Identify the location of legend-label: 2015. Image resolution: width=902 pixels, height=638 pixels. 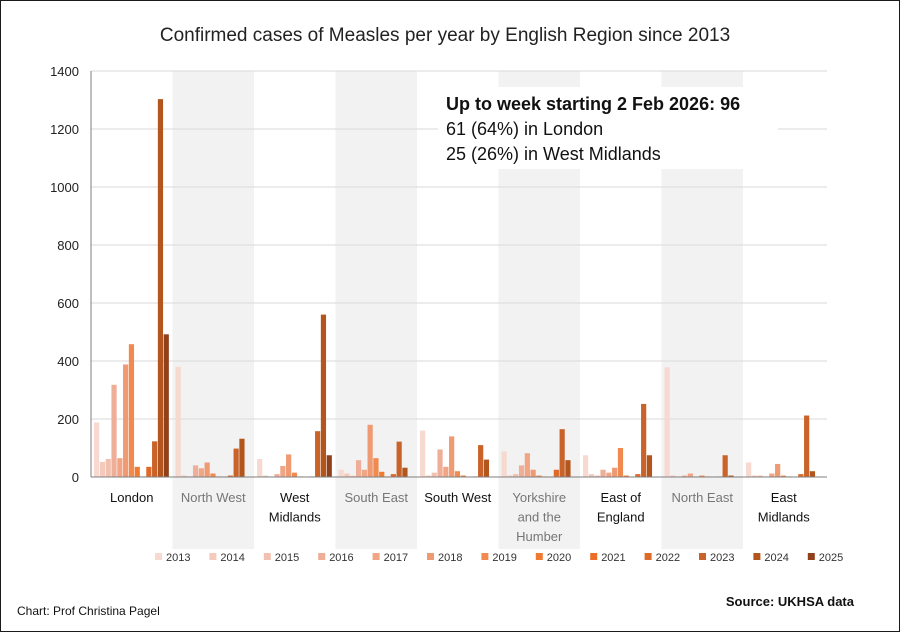
(287, 558).